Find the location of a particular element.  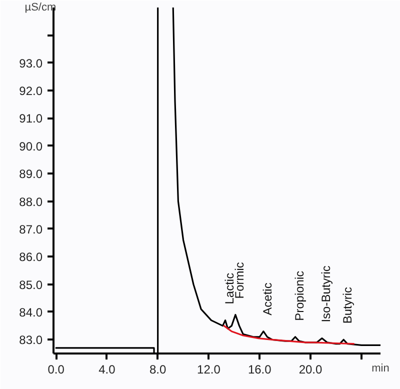

annotation: Acetic is located at coordinates (267, 299).